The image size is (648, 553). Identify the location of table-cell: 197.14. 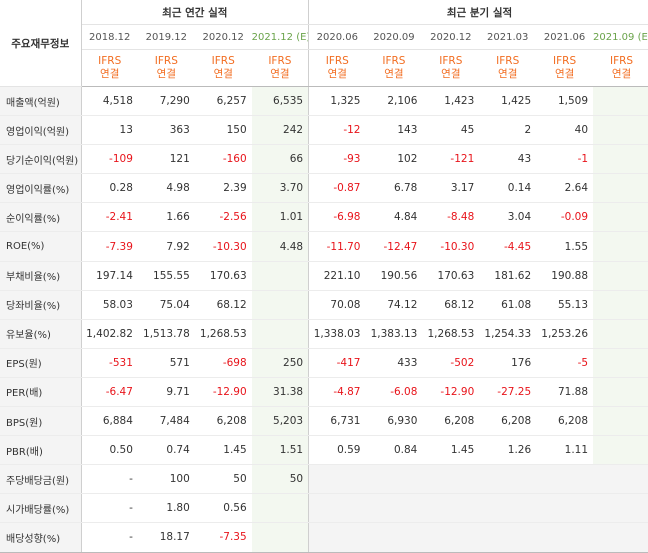
(109, 276).